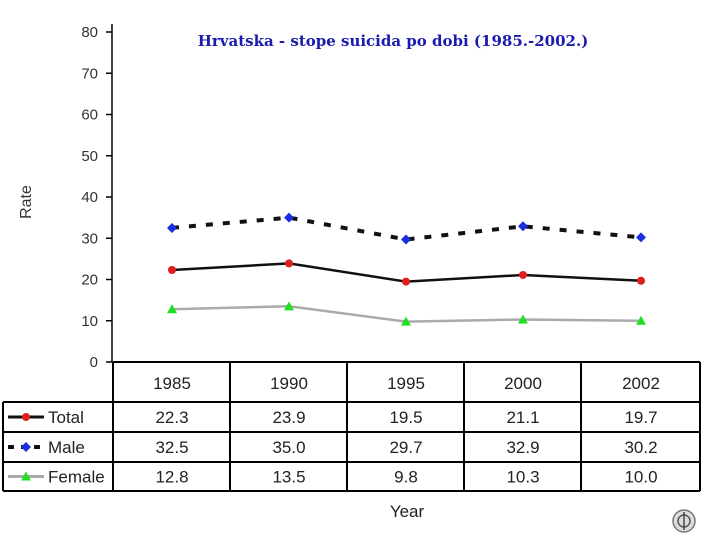 Image resolution: width=720 pixels, height=540 pixels. I want to click on y-tick-label: 80, so click(89, 32).